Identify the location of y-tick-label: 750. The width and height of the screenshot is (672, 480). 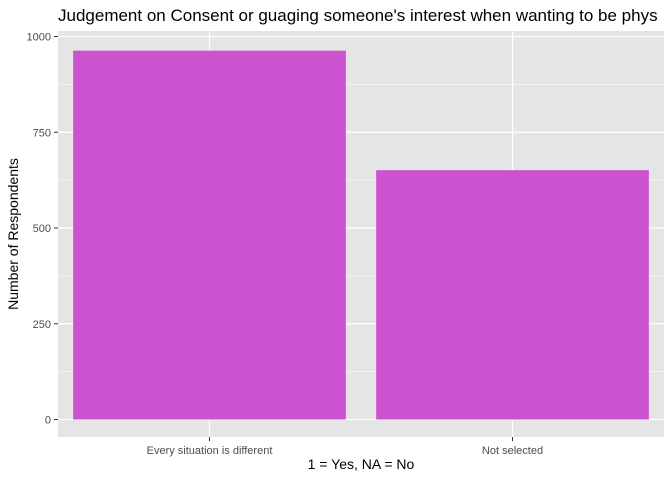
(42, 133).